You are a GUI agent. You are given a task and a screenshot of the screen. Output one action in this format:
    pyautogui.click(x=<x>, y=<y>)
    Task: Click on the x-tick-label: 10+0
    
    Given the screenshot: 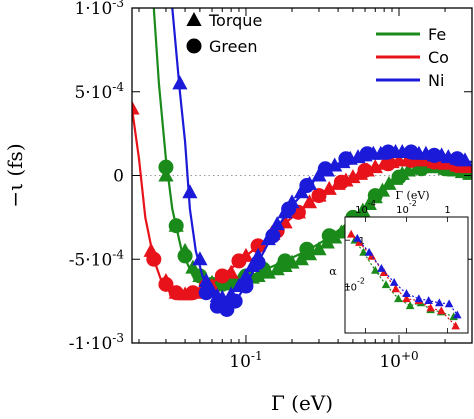 What is the action you would take?
    pyautogui.click(x=398, y=360)
    